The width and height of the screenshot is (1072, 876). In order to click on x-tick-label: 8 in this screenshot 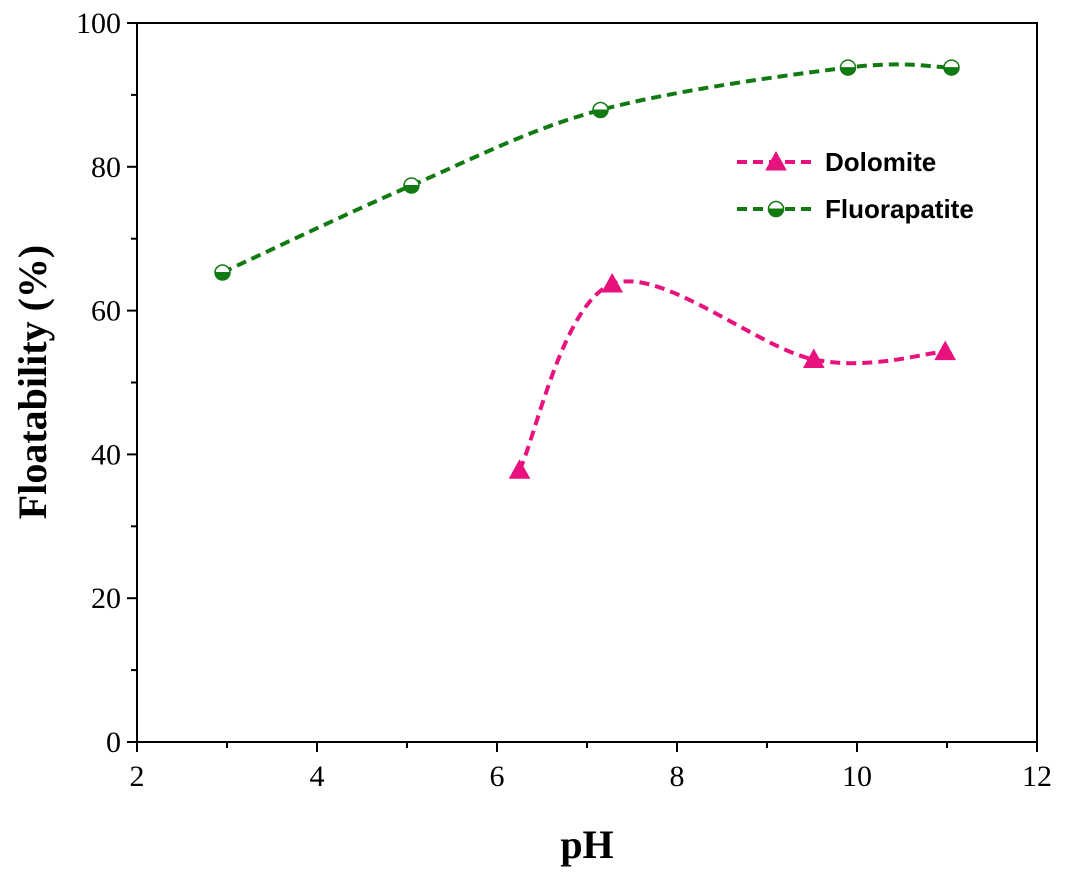, I will do `click(677, 776)`.